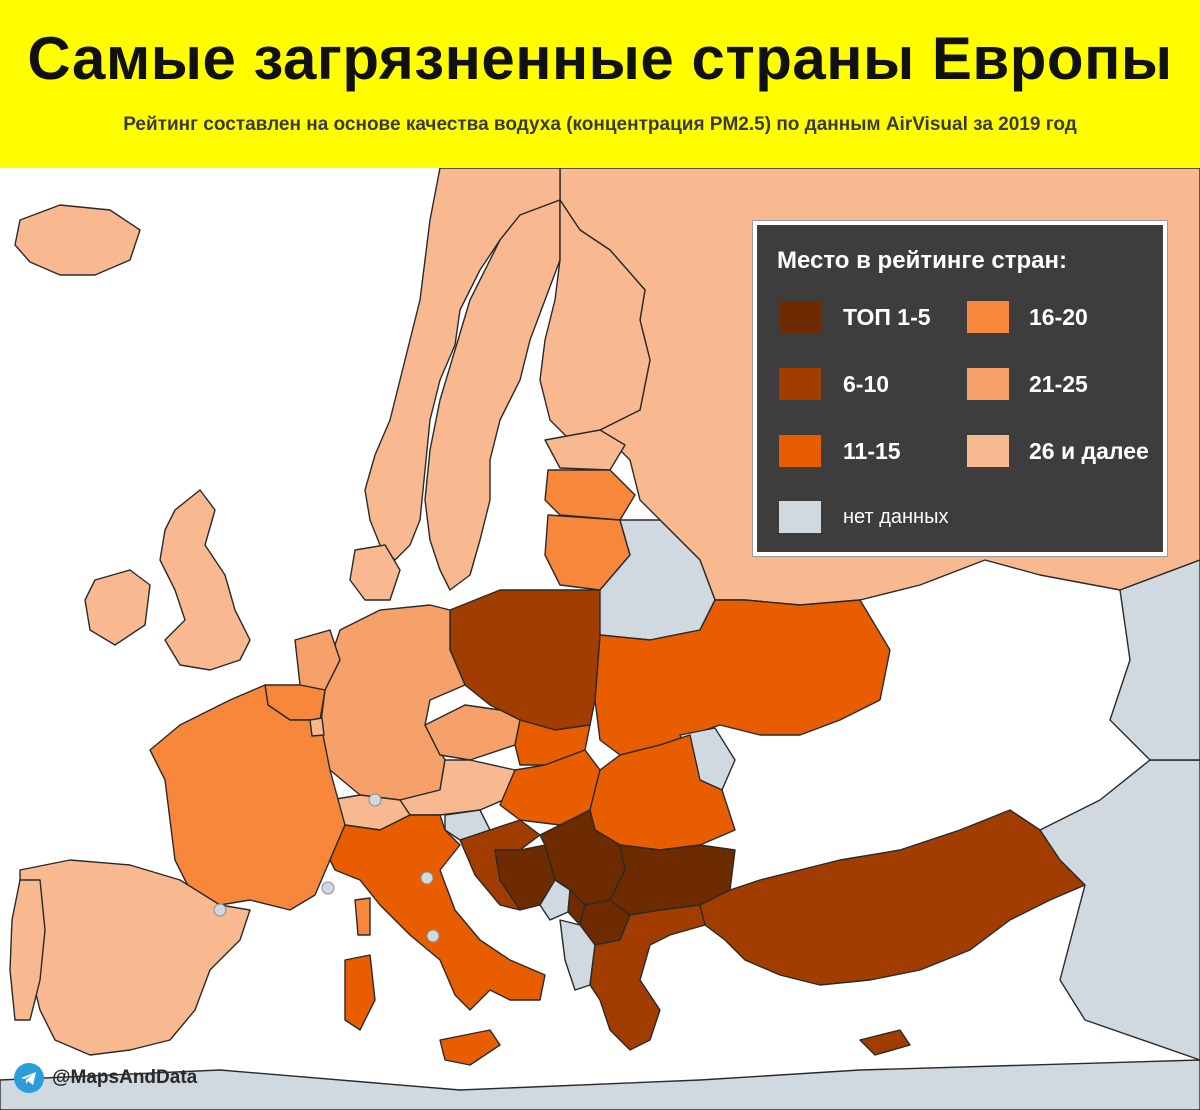 This screenshot has width=1200, height=1110. I want to click on marker-andorra, so click(220, 910).